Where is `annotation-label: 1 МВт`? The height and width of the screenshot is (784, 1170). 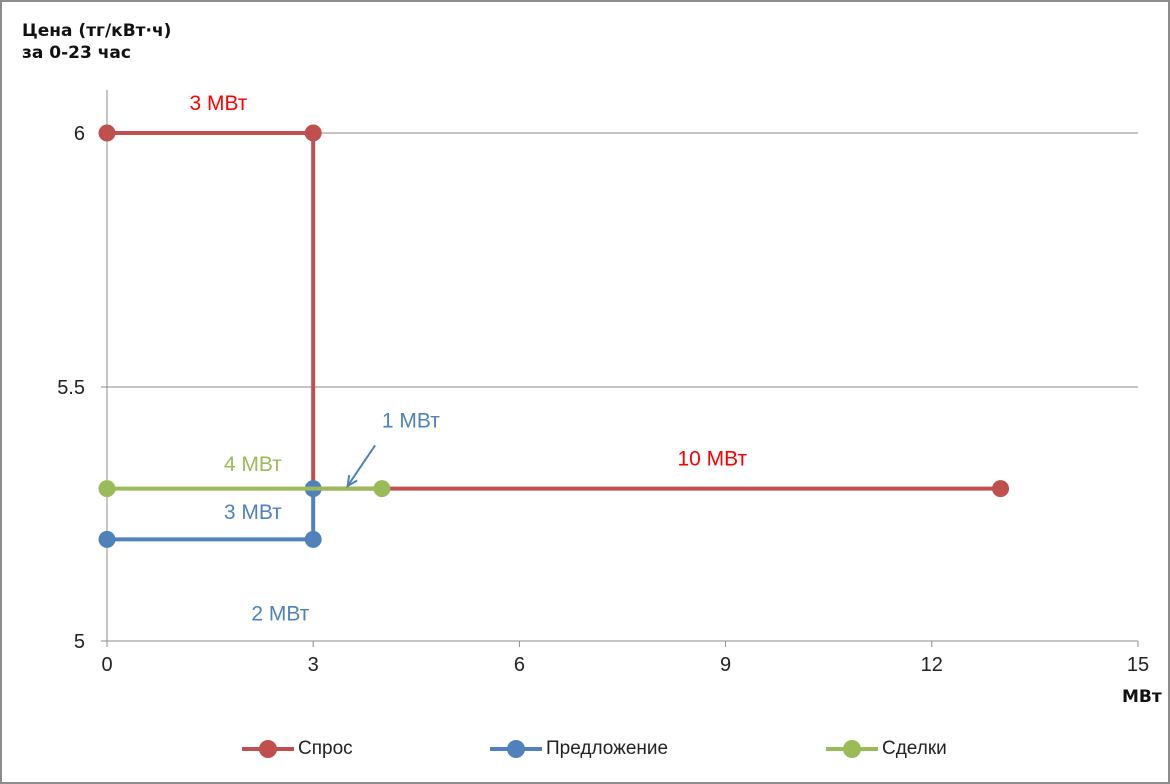 annotation-label: 1 МВт is located at coordinates (411, 421).